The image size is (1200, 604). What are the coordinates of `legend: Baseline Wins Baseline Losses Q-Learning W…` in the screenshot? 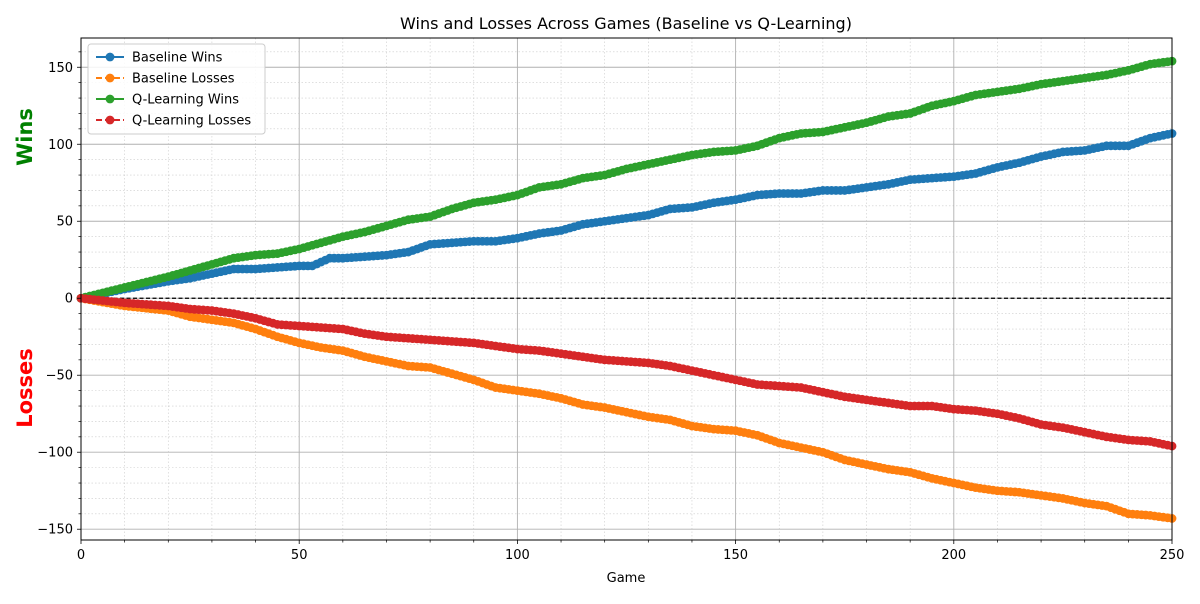 It's located at (176, 89).